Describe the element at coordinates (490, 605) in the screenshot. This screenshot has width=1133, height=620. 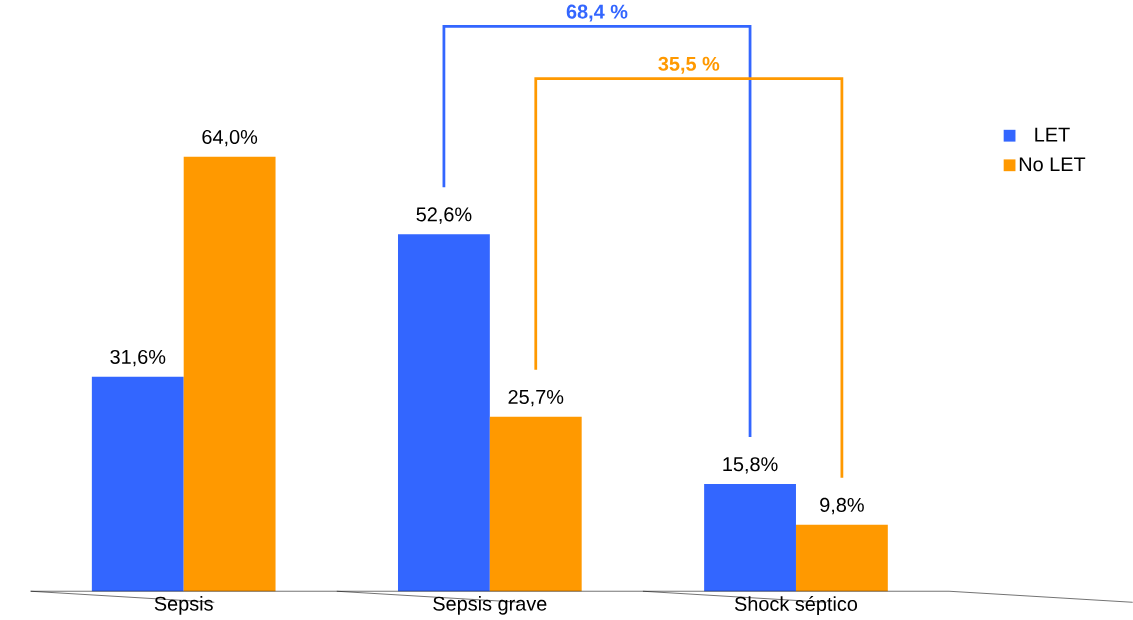
I see `x-tick-label: Sepsis grave` at that location.